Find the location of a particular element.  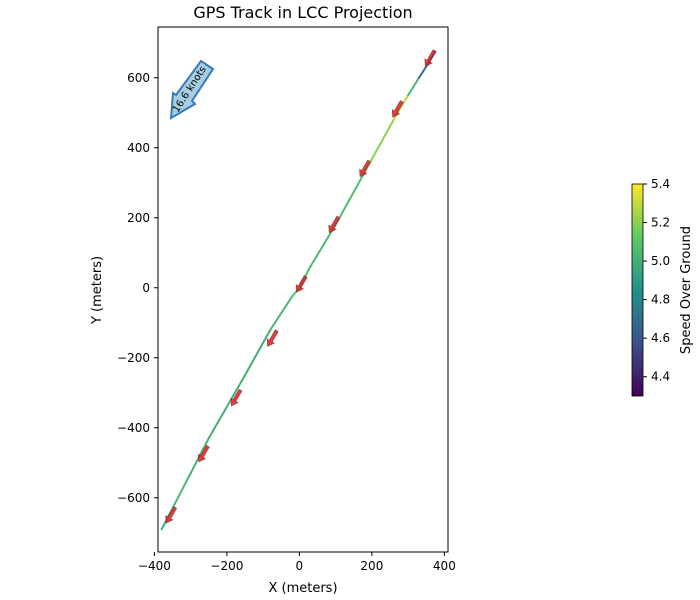

y-axis: −600 −400 −200 0 200 400 600 is located at coordinates (137, 288).